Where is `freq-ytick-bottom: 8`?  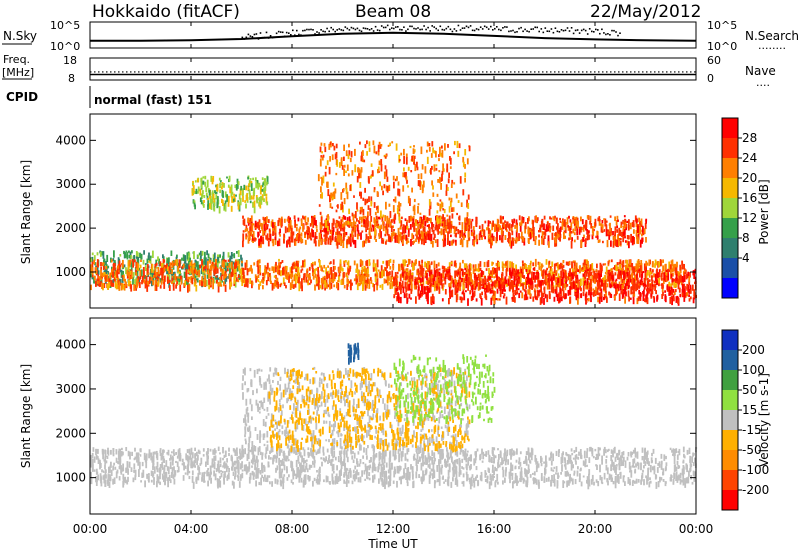
freq-ytick-bottom: 8 is located at coordinates (71, 78).